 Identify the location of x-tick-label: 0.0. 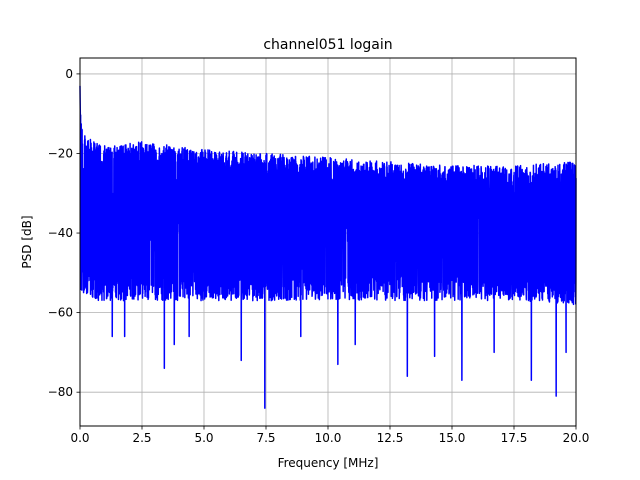
(79, 438).